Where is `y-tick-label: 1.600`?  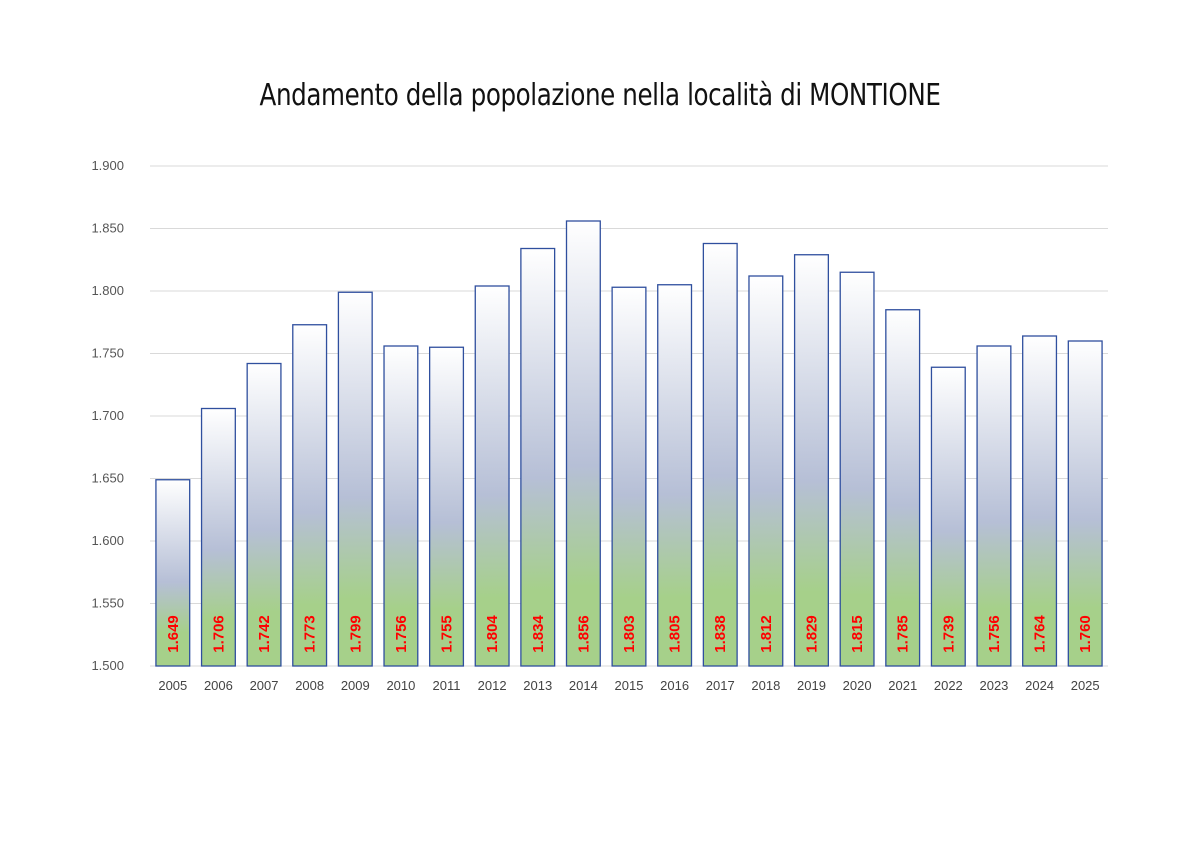 y-tick-label: 1.600 is located at coordinates (107, 540).